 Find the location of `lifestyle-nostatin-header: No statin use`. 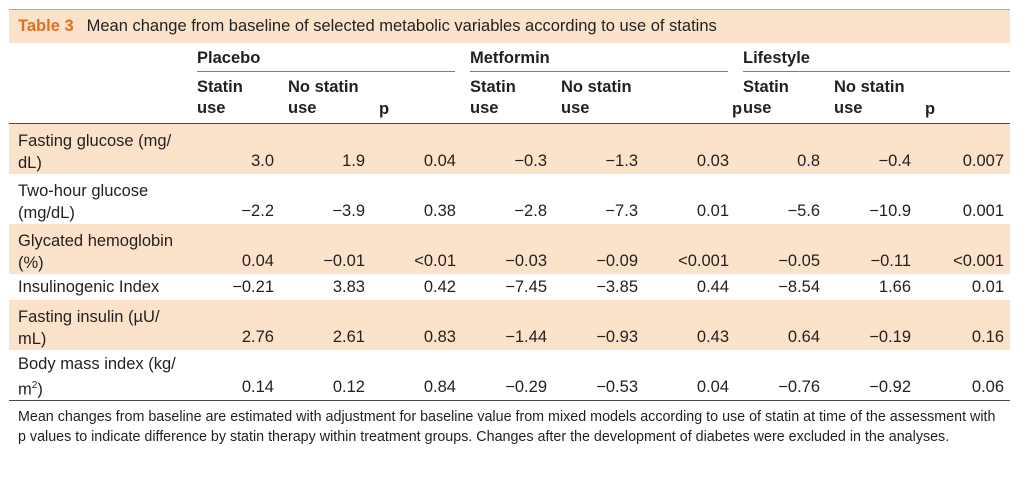

lifestyle-nostatin-header: No statin use is located at coordinates (869, 97).